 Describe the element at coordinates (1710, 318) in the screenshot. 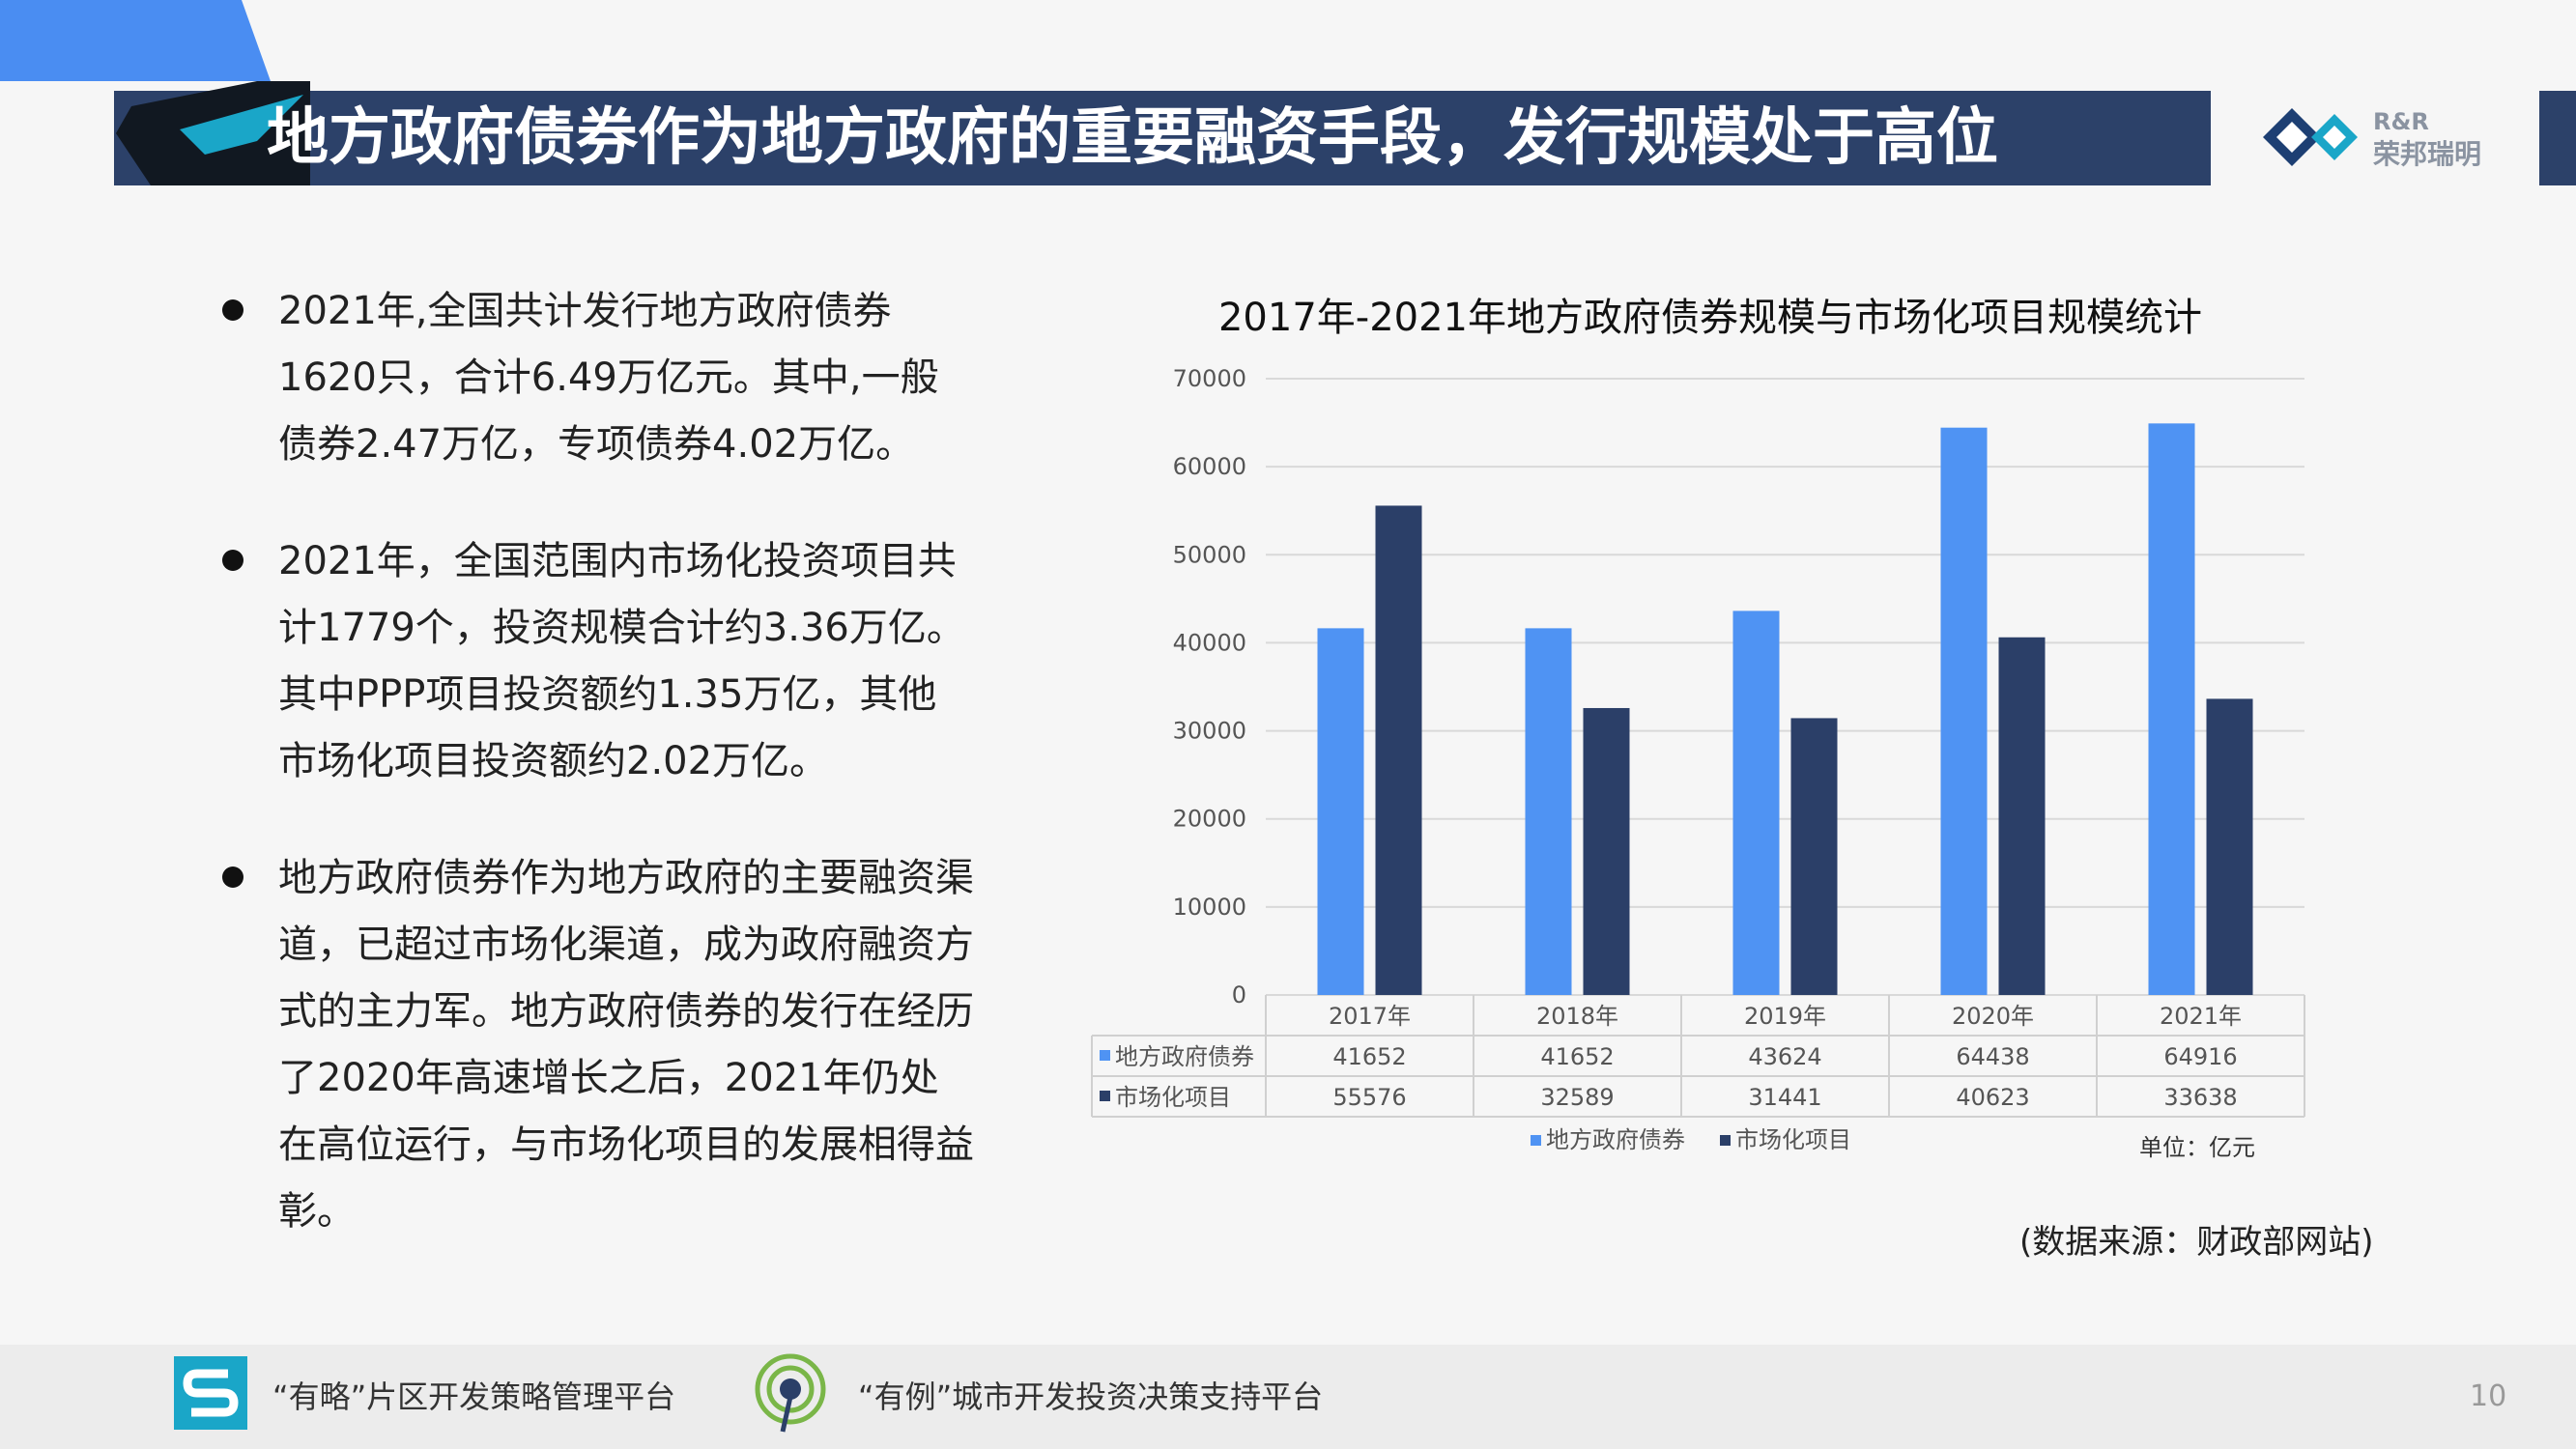

I see `chart-title: 2017年-2021年地方政府债券规模与市场化项目规模统计` at that location.